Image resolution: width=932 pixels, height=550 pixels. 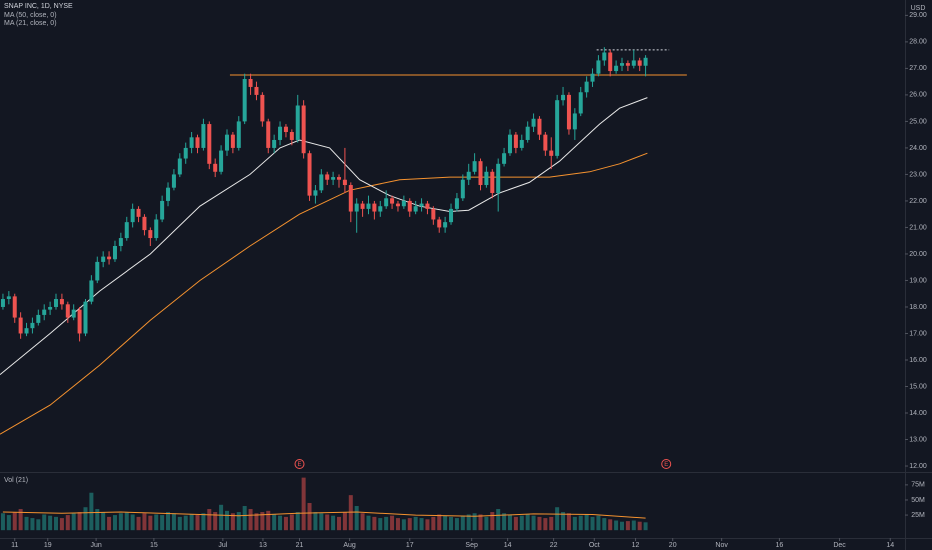 I want to click on volume-tick-label: 25M, so click(x=918, y=515).